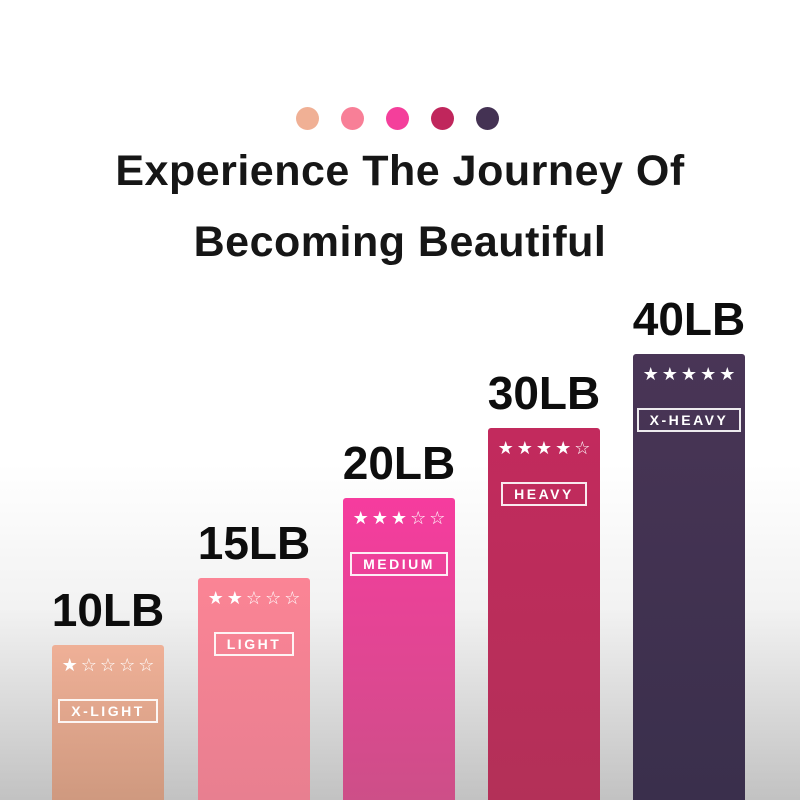 The height and width of the screenshot is (800, 800). Describe the element at coordinates (108, 711) in the screenshot. I see `level-badge: X-LIGHT` at that location.